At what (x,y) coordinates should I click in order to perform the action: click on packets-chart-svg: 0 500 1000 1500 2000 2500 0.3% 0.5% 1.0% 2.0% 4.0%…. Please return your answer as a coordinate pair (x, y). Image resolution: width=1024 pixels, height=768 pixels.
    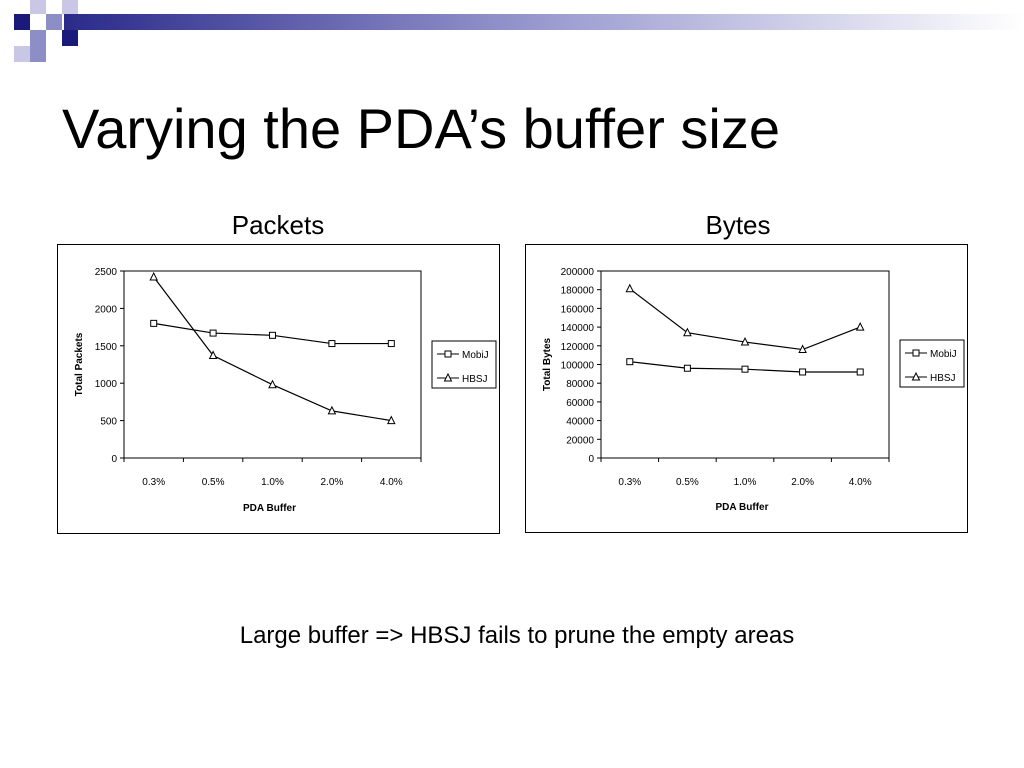
    Looking at the image, I should click on (285, 390).